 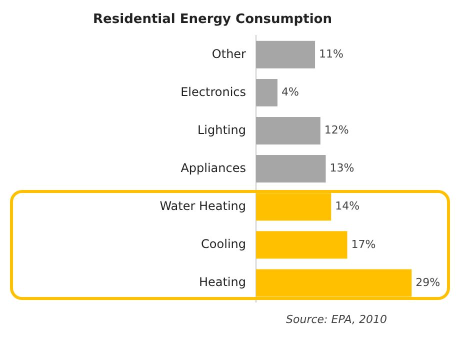 What do you see at coordinates (342, 168) in the screenshot?
I see `data-label: 13%` at bounding box center [342, 168].